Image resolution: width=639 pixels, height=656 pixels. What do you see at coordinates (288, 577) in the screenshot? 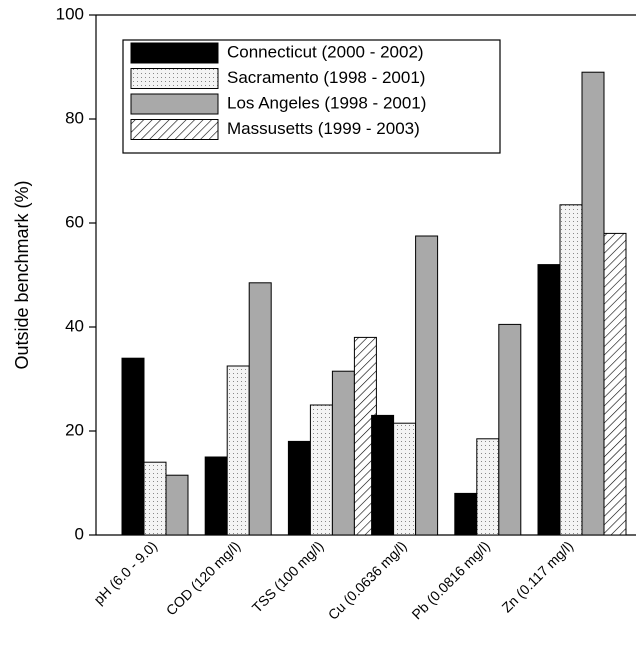
I see `x-tick-label: TSS (100 mg/l)` at bounding box center [288, 577].